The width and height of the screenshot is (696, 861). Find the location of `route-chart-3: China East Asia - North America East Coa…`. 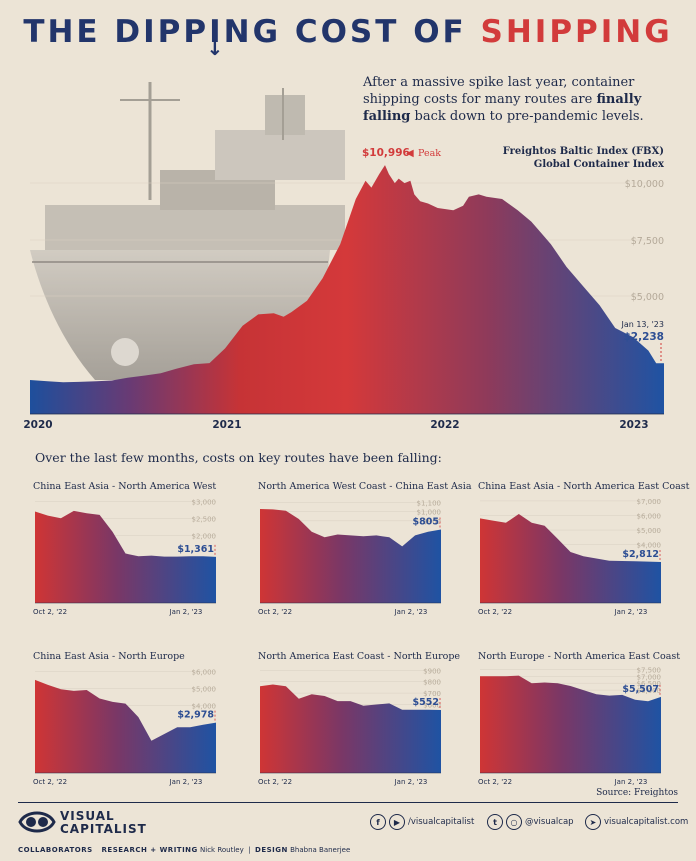

route-chart-3: China East Asia - North America East Coa… is located at coordinates (584, 548).